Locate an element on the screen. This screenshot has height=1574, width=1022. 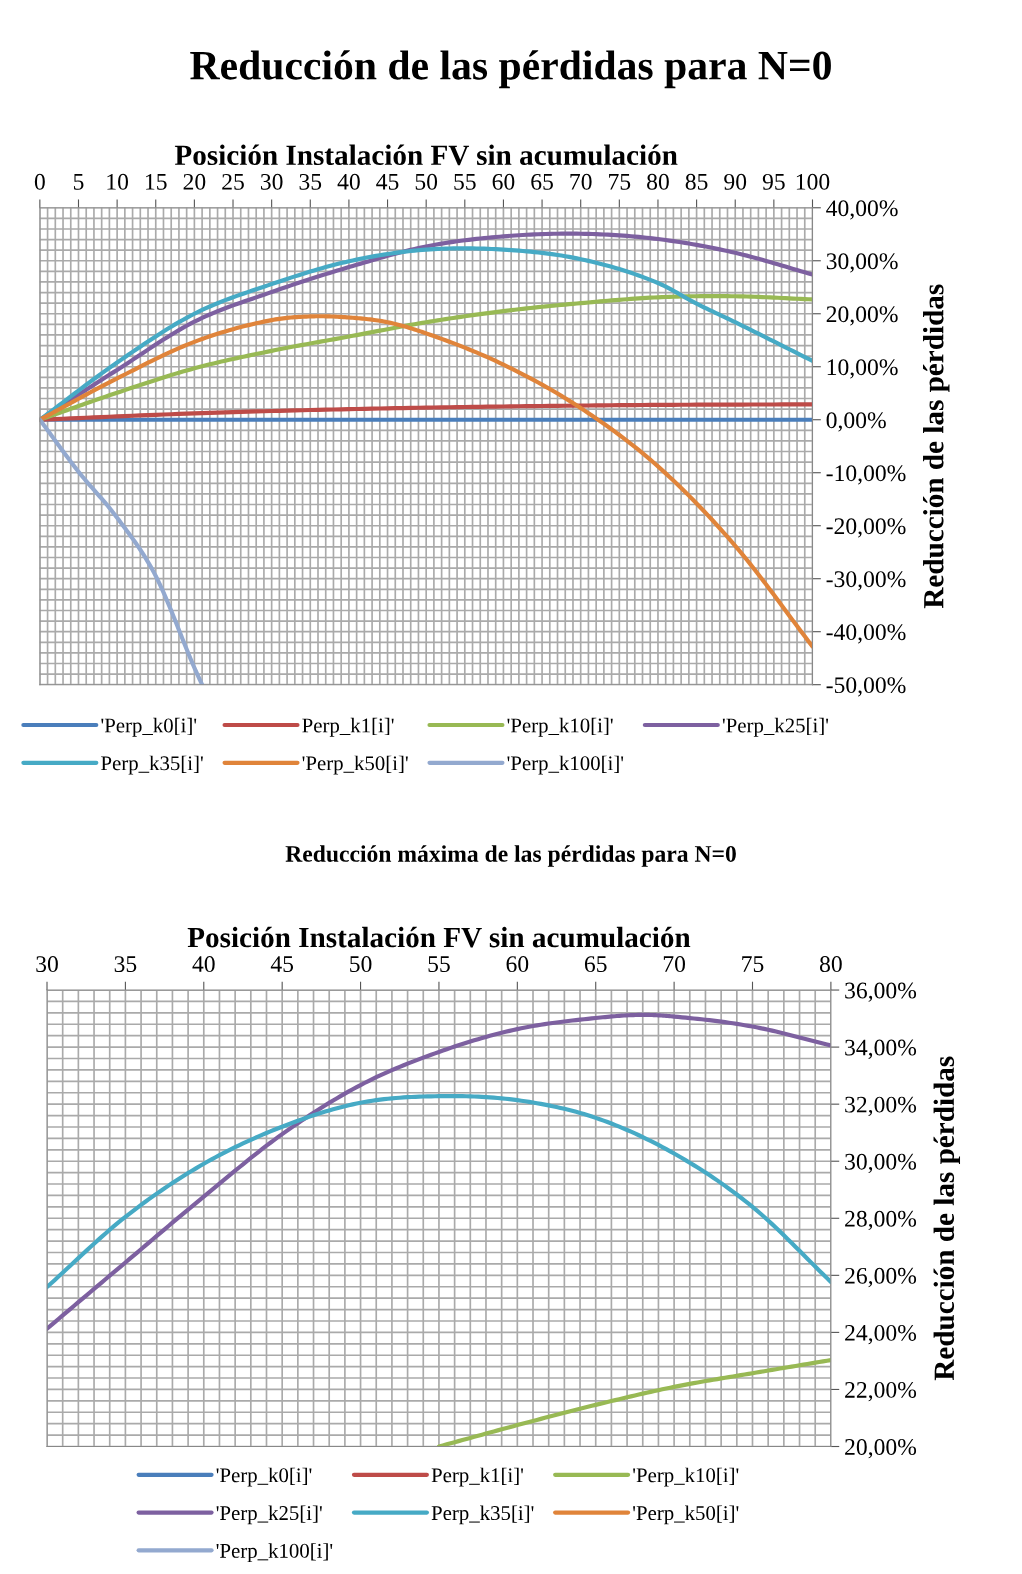
x-tick-label: 95 is located at coordinates (773, 181).